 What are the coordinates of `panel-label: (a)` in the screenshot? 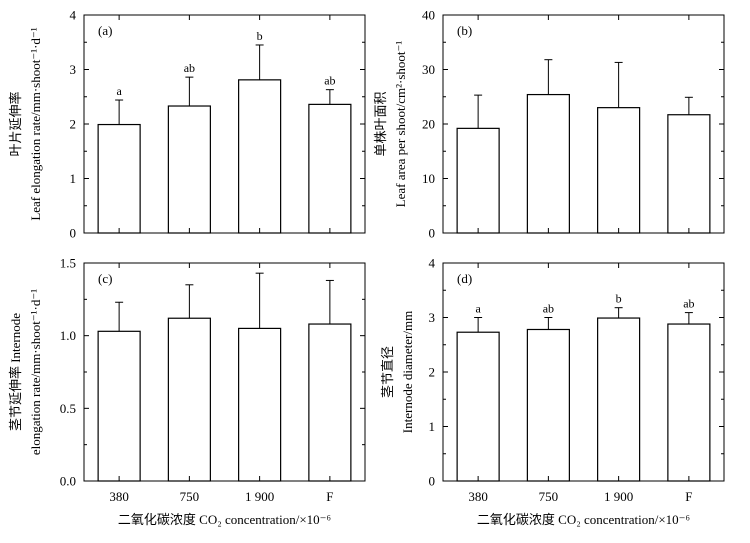 It's located at (105, 30).